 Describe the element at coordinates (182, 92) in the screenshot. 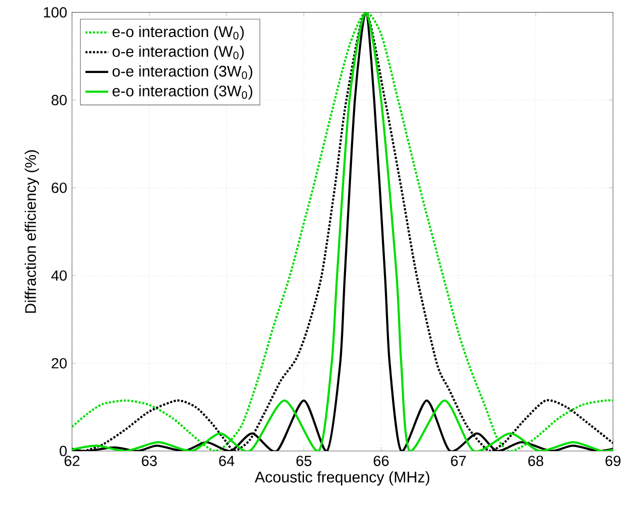

I see `legend-label: e-o interaction (3W$_{0}$)` at that location.